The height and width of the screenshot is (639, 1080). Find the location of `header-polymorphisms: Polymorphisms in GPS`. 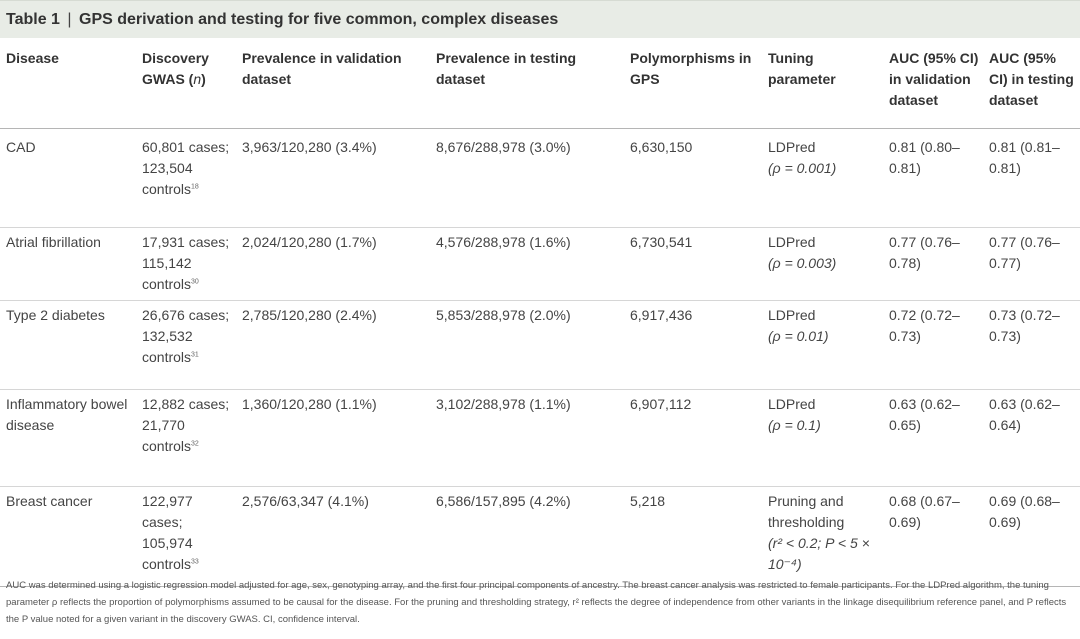

header-polymorphisms: Polymorphisms in GPS is located at coordinates (693, 84).